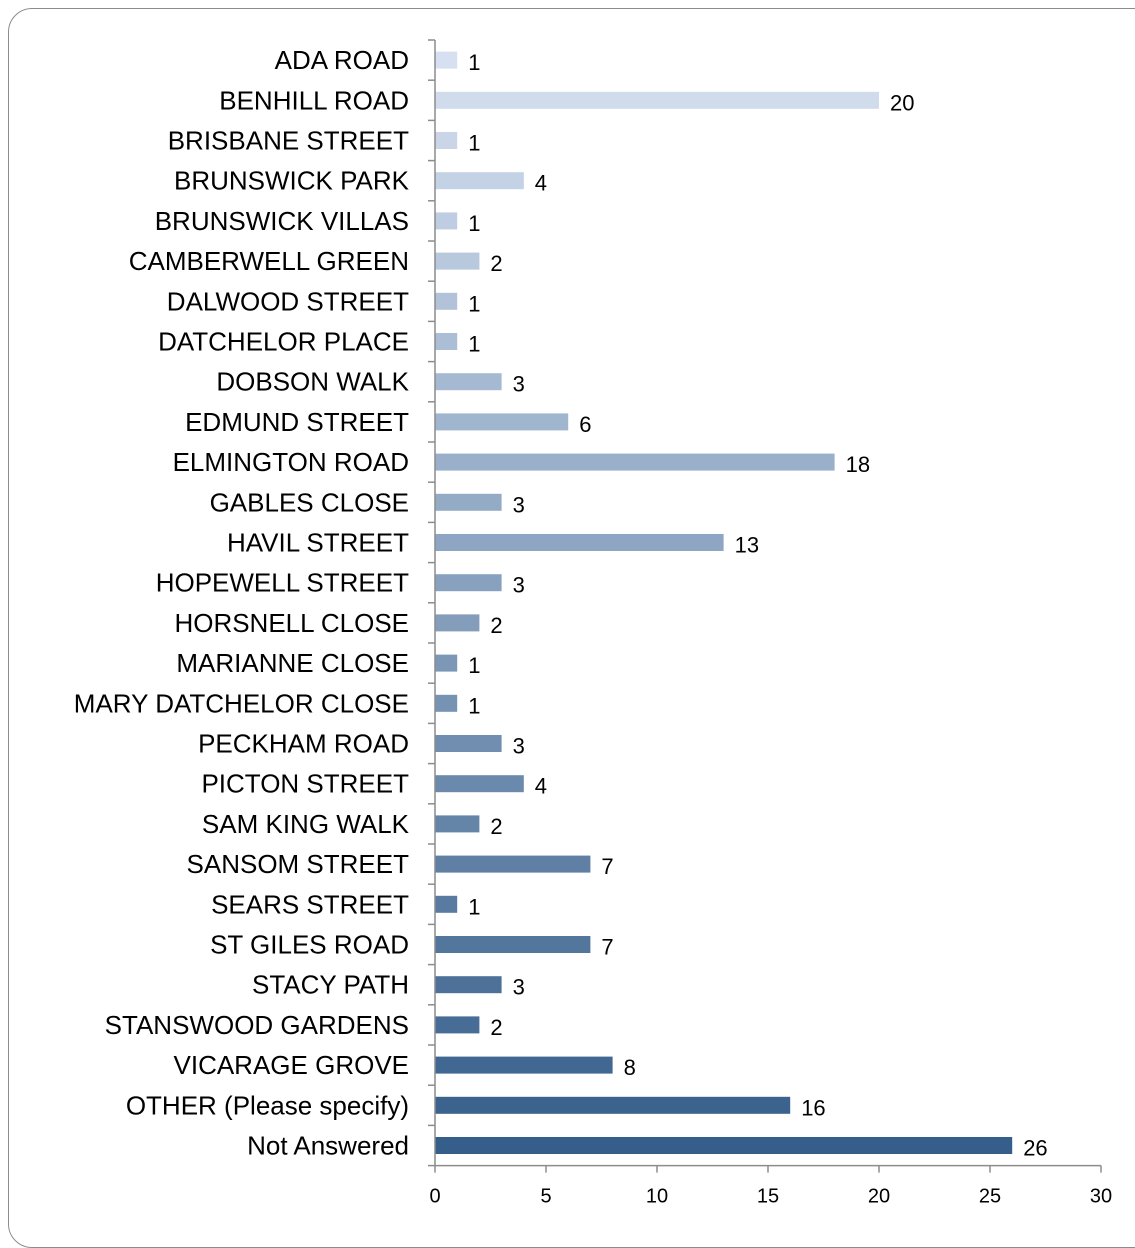 This screenshot has width=1135, height=1248. I want to click on category-label: BENHILL ROAD, so click(314, 100).